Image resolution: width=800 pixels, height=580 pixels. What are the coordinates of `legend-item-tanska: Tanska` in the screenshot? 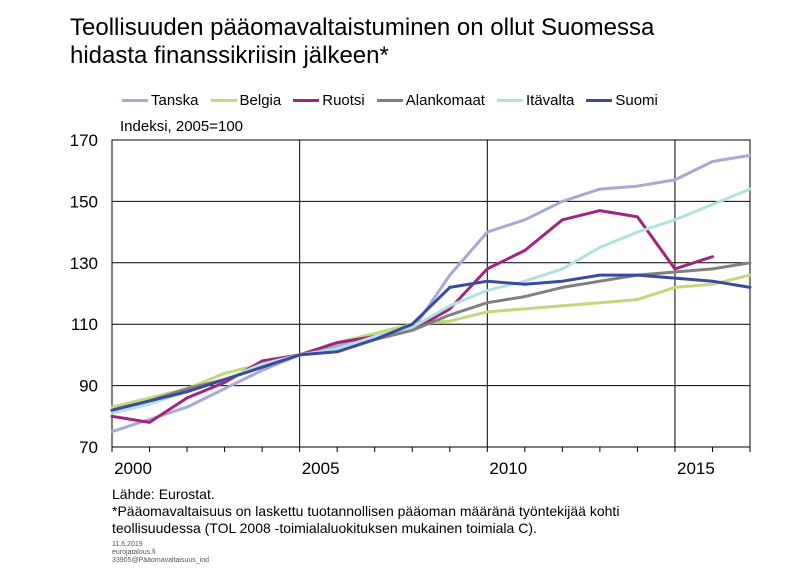 It's located at (160, 100).